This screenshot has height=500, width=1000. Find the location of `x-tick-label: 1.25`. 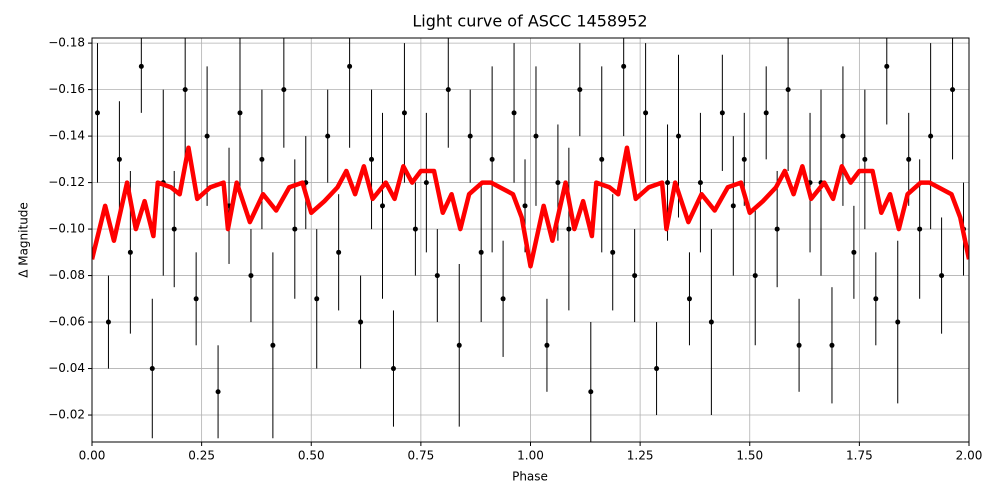

x-tick-label: 1.25 is located at coordinates (640, 456).